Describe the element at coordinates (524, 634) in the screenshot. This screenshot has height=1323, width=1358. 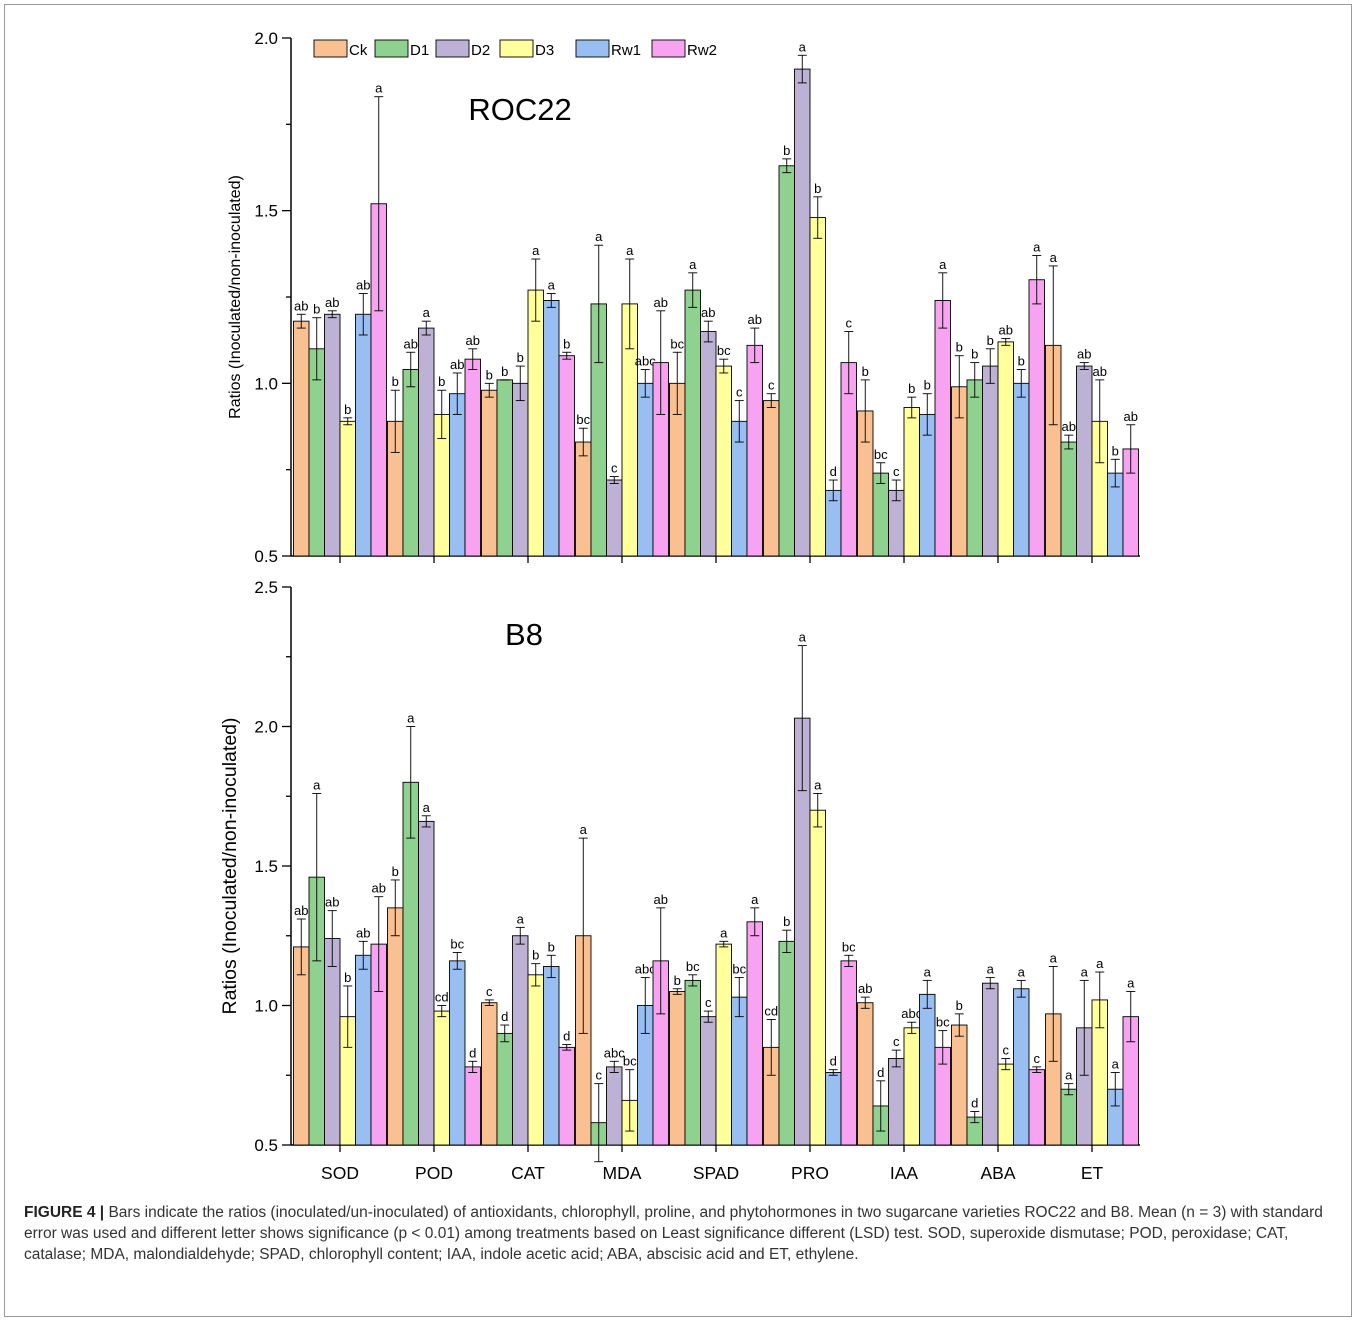
I see `chart-title: B8` at that location.